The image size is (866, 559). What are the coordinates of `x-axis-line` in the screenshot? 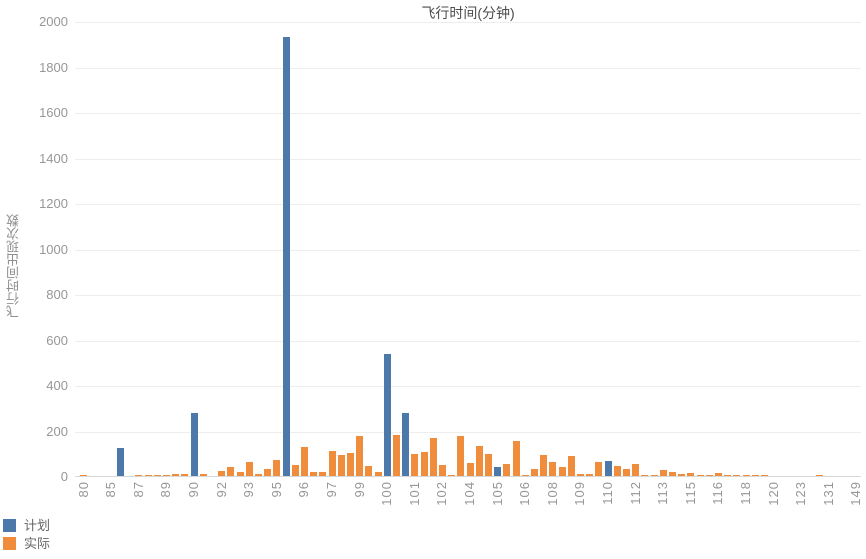 It's located at (468, 476).